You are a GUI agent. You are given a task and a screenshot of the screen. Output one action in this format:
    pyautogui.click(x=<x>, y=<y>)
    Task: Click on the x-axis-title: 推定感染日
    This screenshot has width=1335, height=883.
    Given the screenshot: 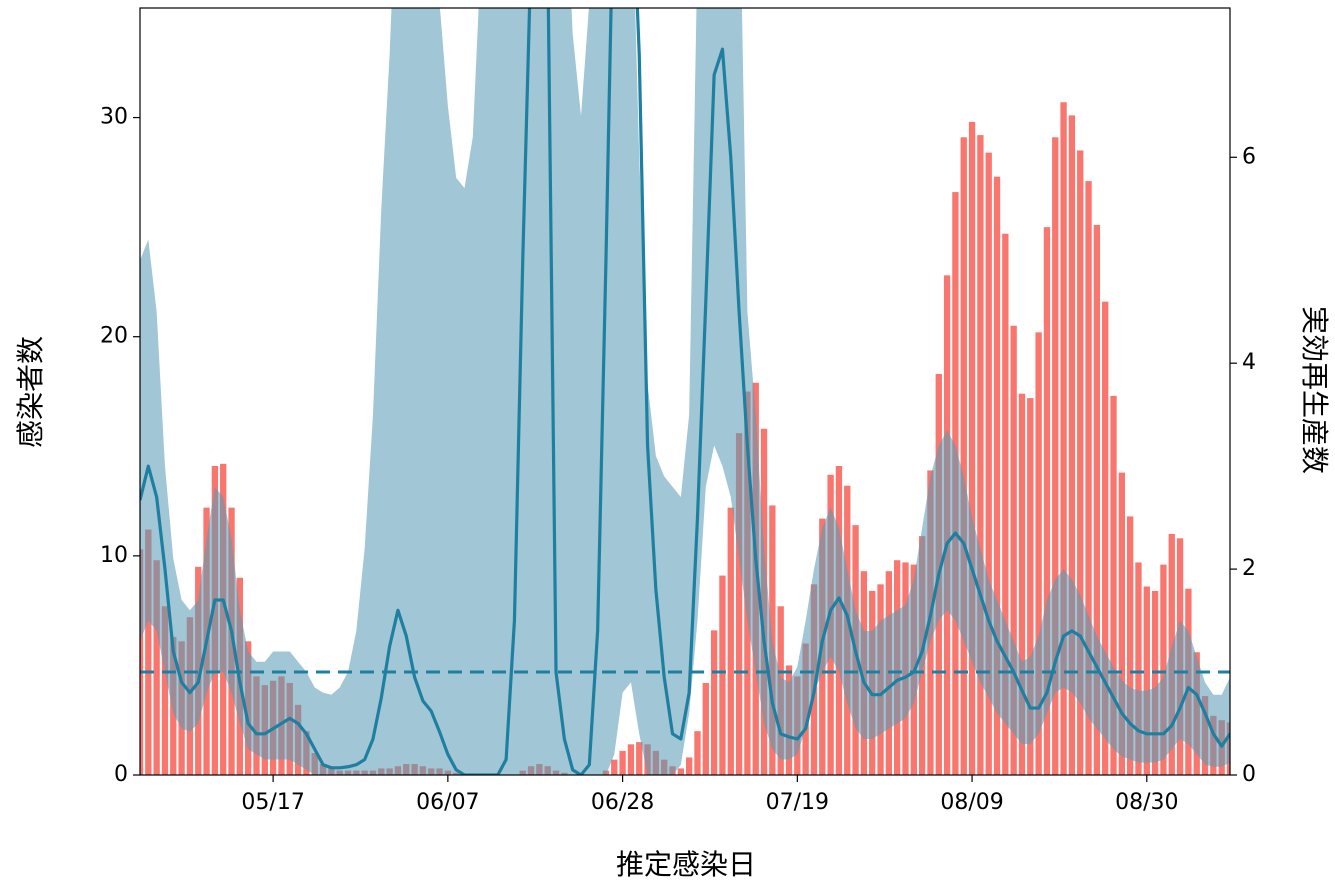 What is the action you would take?
    pyautogui.click(x=686, y=864)
    